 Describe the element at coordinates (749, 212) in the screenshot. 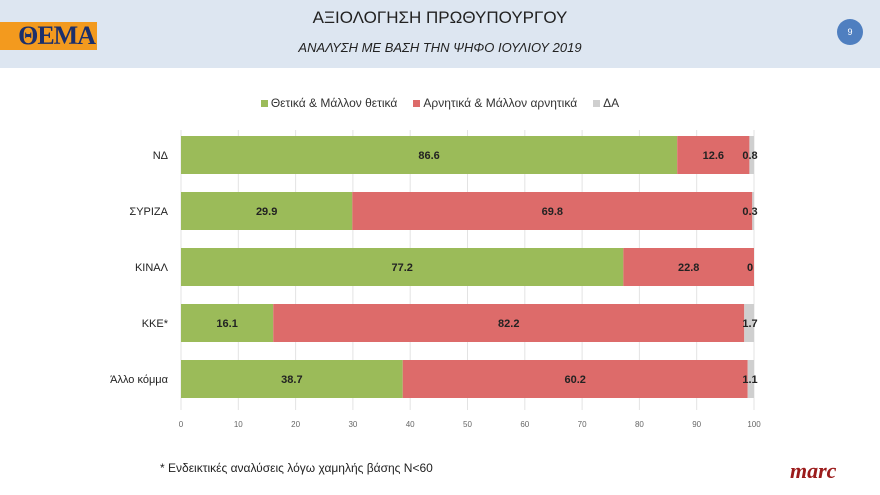

I see `data-label: 0.3` at that location.